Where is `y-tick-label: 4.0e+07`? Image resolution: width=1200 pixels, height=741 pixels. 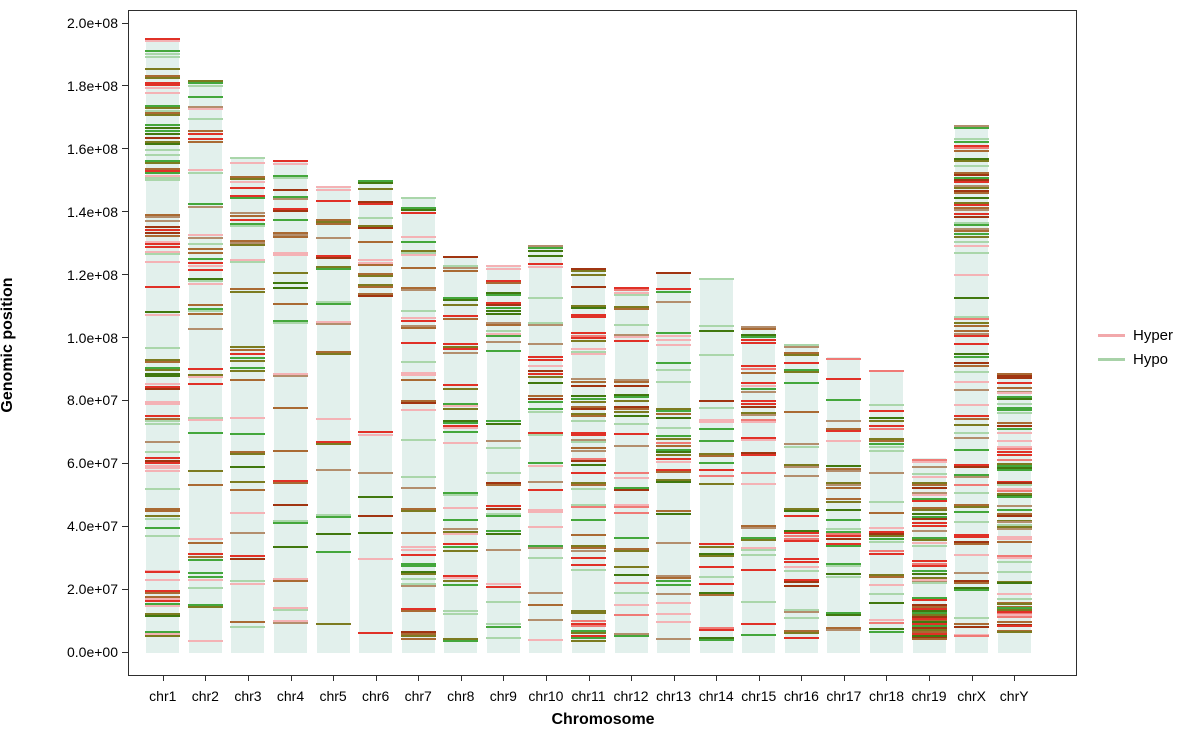 y-tick-label: 4.0e+07 is located at coordinates (92, 526).